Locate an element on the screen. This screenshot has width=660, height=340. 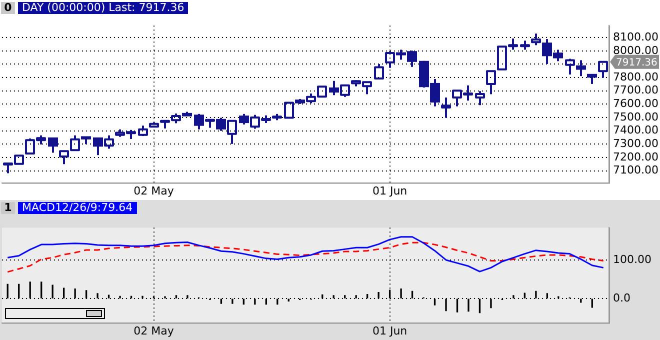
y-tick-label: 7100.00 is located at coordinates (635, 170).